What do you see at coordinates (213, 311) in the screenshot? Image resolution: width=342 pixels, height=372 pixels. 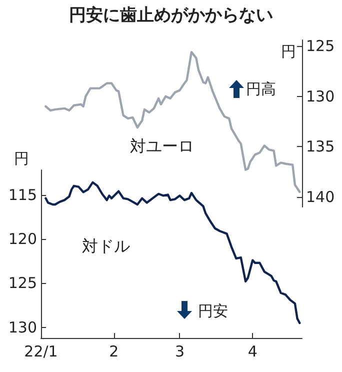 I see `annotation: 円安` at bounding box center [213, 311].